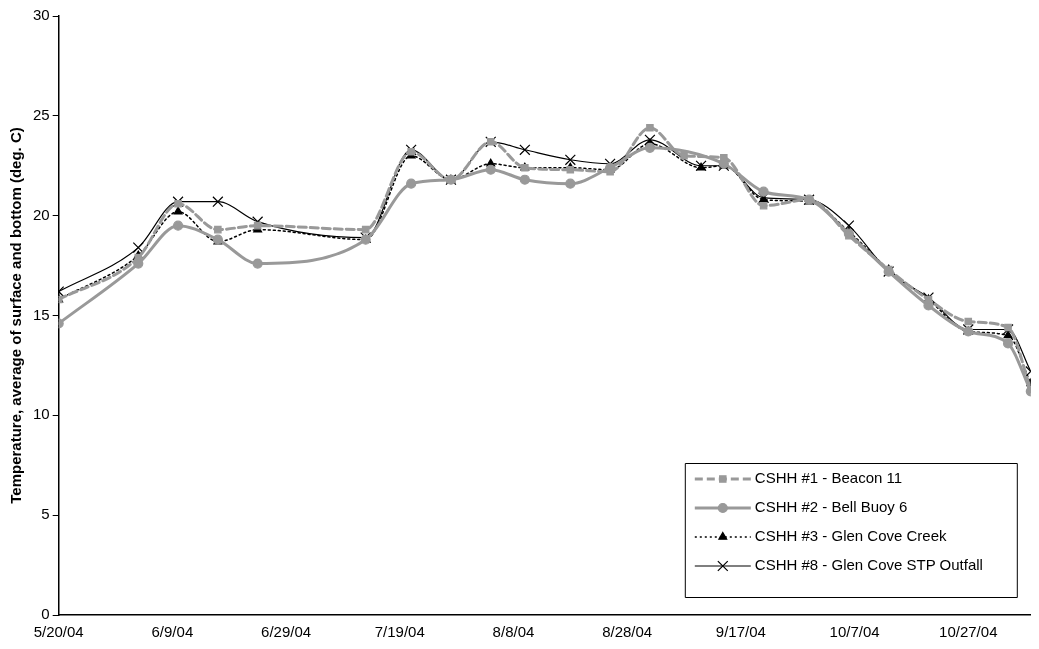 This screenshot has height=649, width=1039. I want to click on y-axis-title: Temperature, average of surface and bottom (deg. C), so click(16, 315).